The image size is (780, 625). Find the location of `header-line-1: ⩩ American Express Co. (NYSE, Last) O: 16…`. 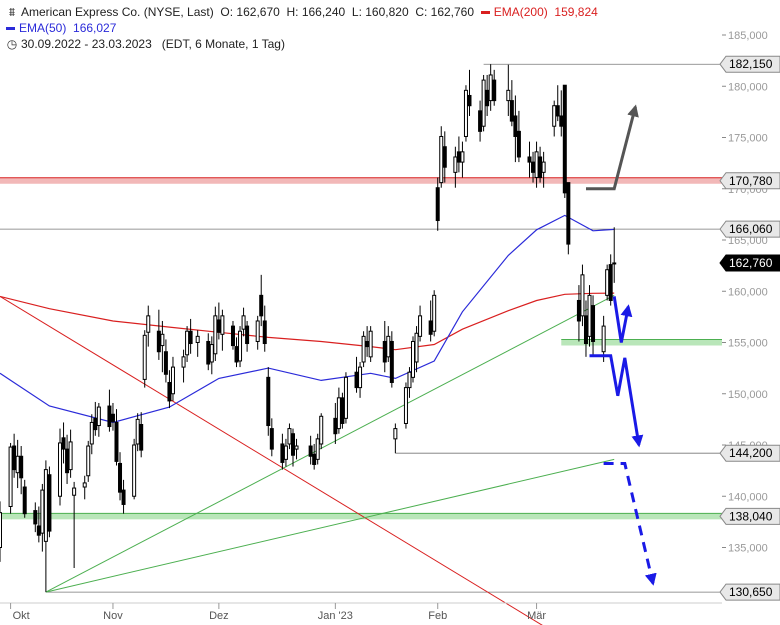

header-line-1: ⩩ American Express Co. (NYSE, Last) O: 16… is located at coordinates (302, 12).